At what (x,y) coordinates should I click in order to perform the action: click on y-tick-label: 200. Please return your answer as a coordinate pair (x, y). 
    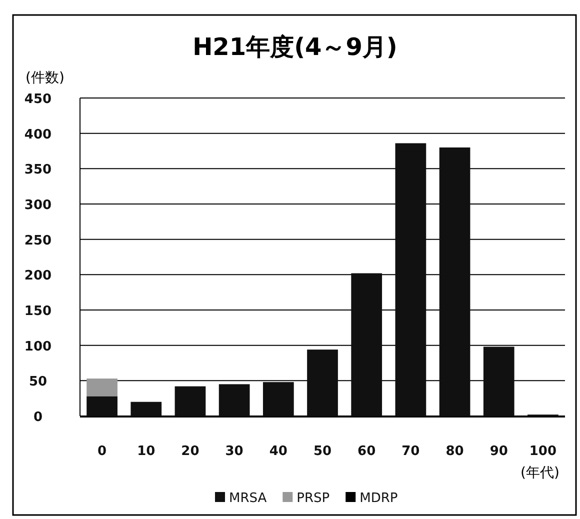
    Looking at the image, I should click on (38, 276).